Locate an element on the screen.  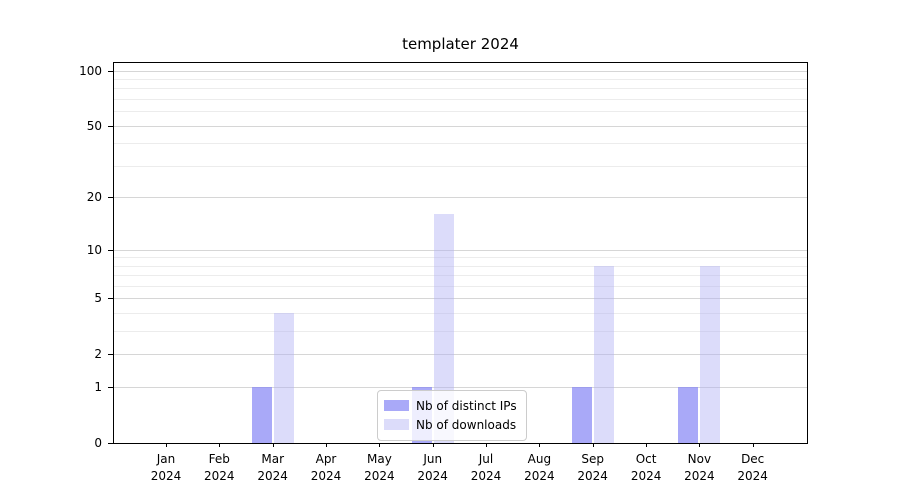
bar-downloads-mar is located at coordinates (283, 378).